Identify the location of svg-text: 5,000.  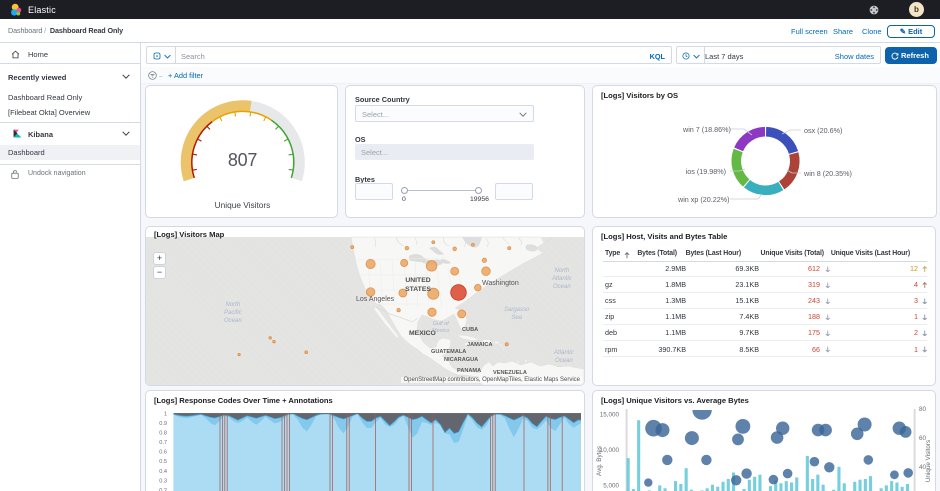
(611, 486).